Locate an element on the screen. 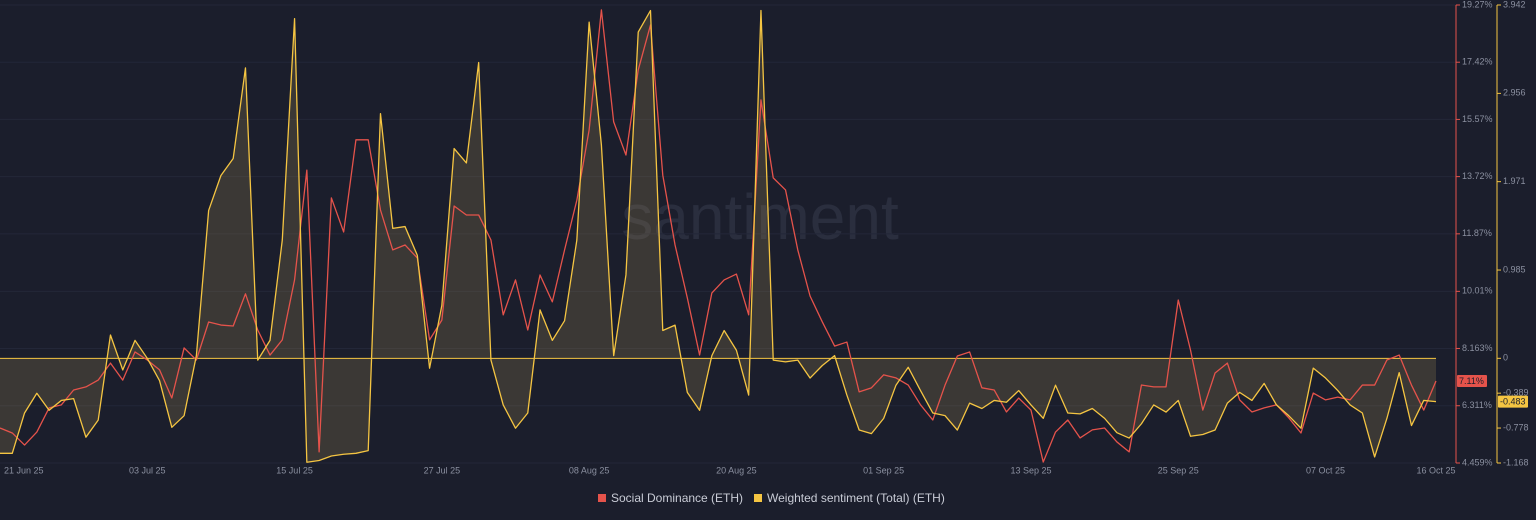  y-tick-label: 17.42% is located at coordinates (1477, 62).